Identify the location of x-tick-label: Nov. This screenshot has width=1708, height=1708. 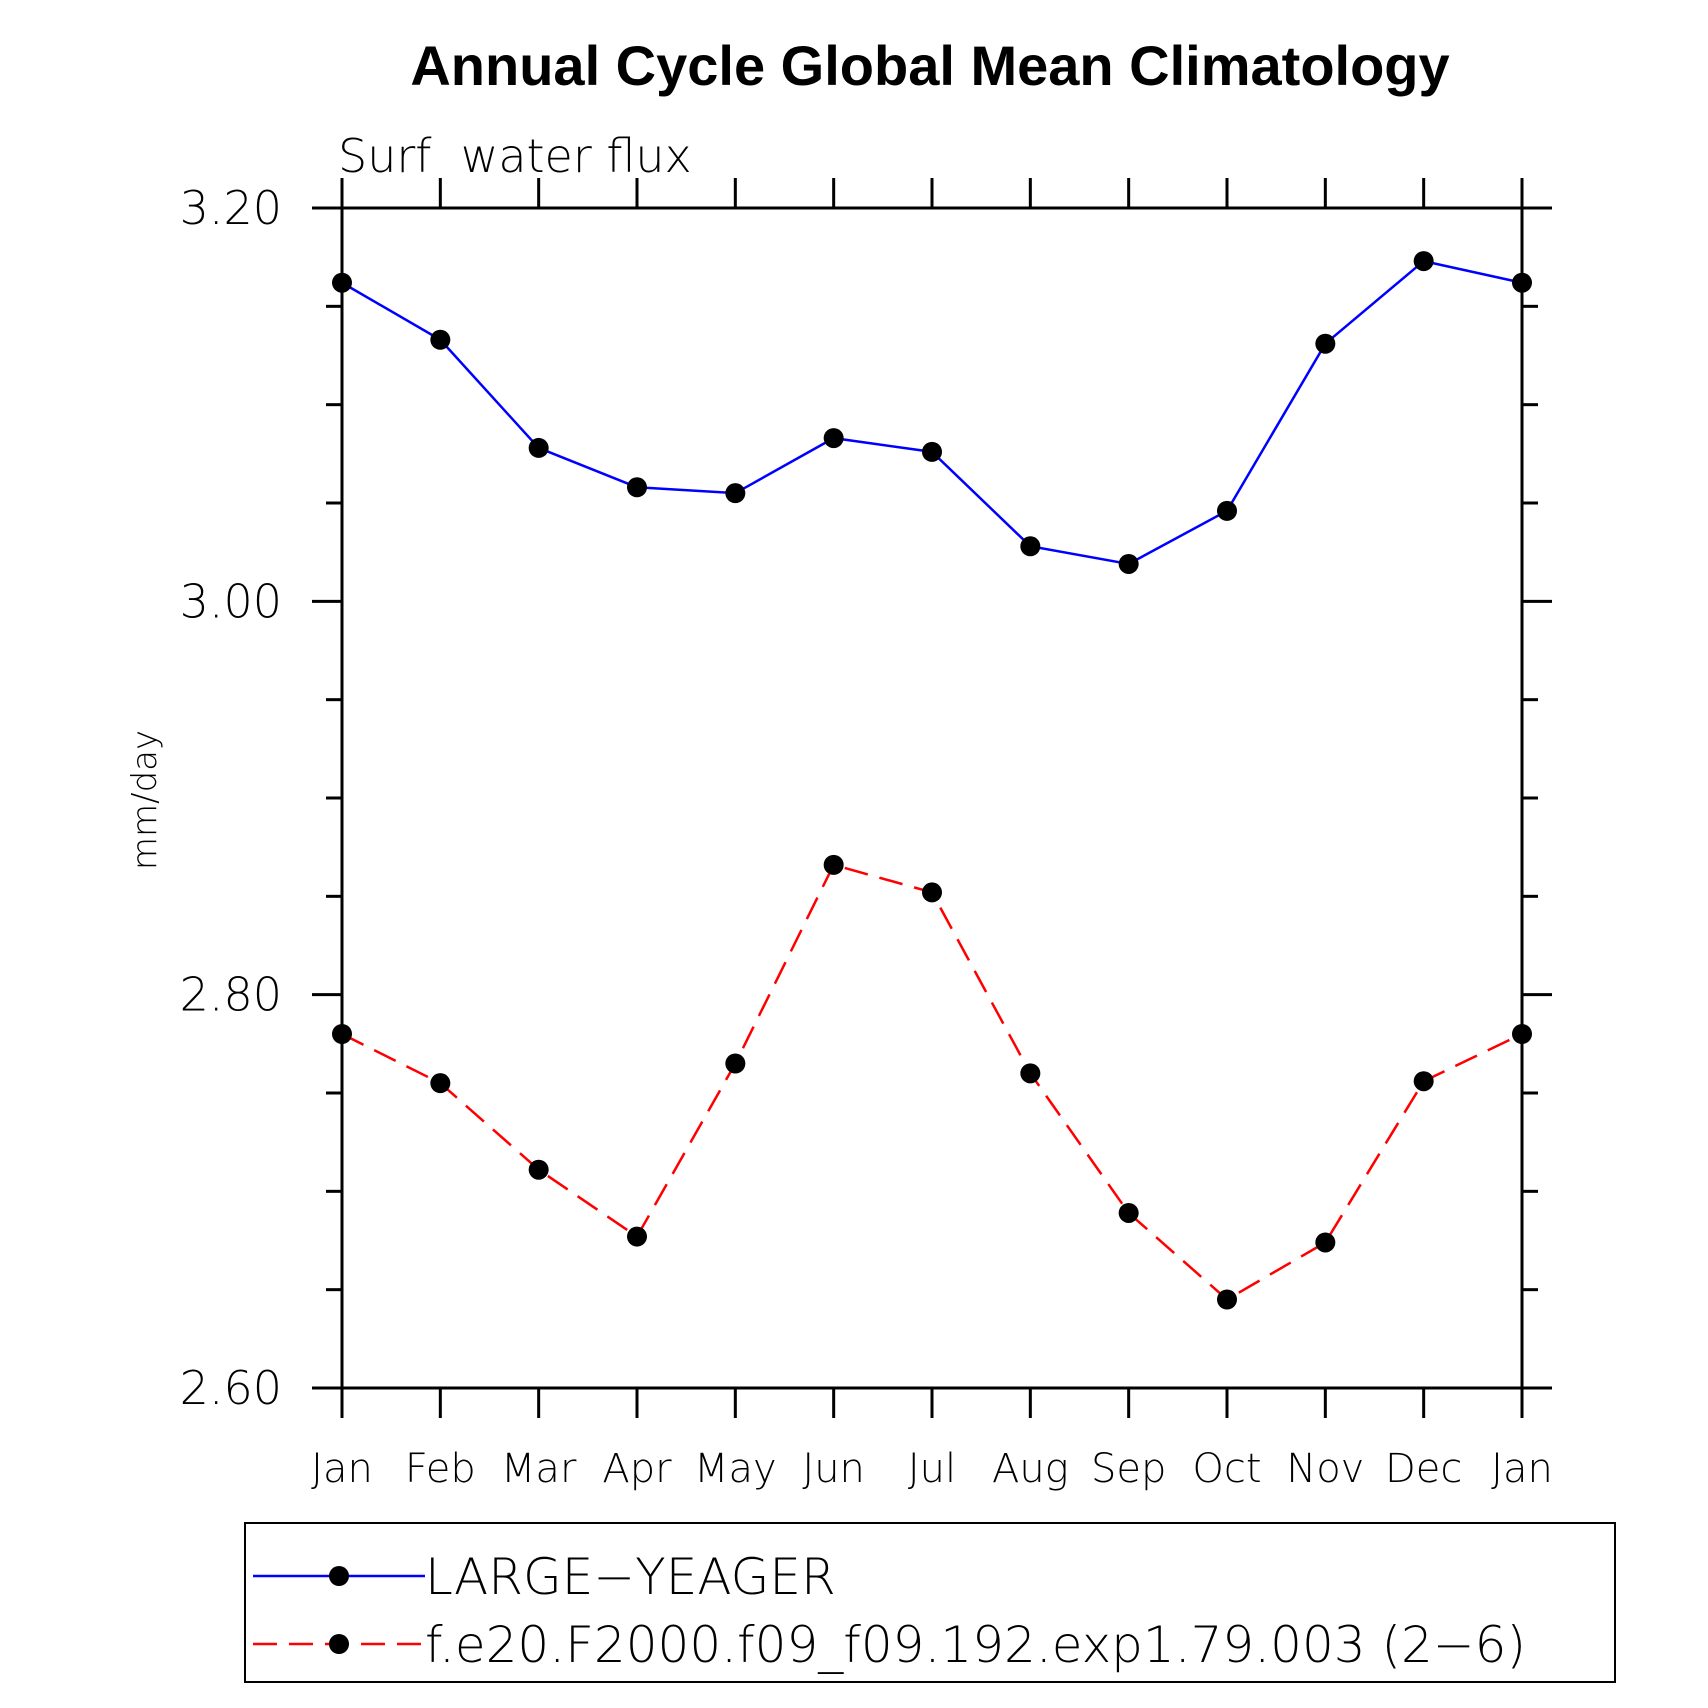
(1325, 1469).